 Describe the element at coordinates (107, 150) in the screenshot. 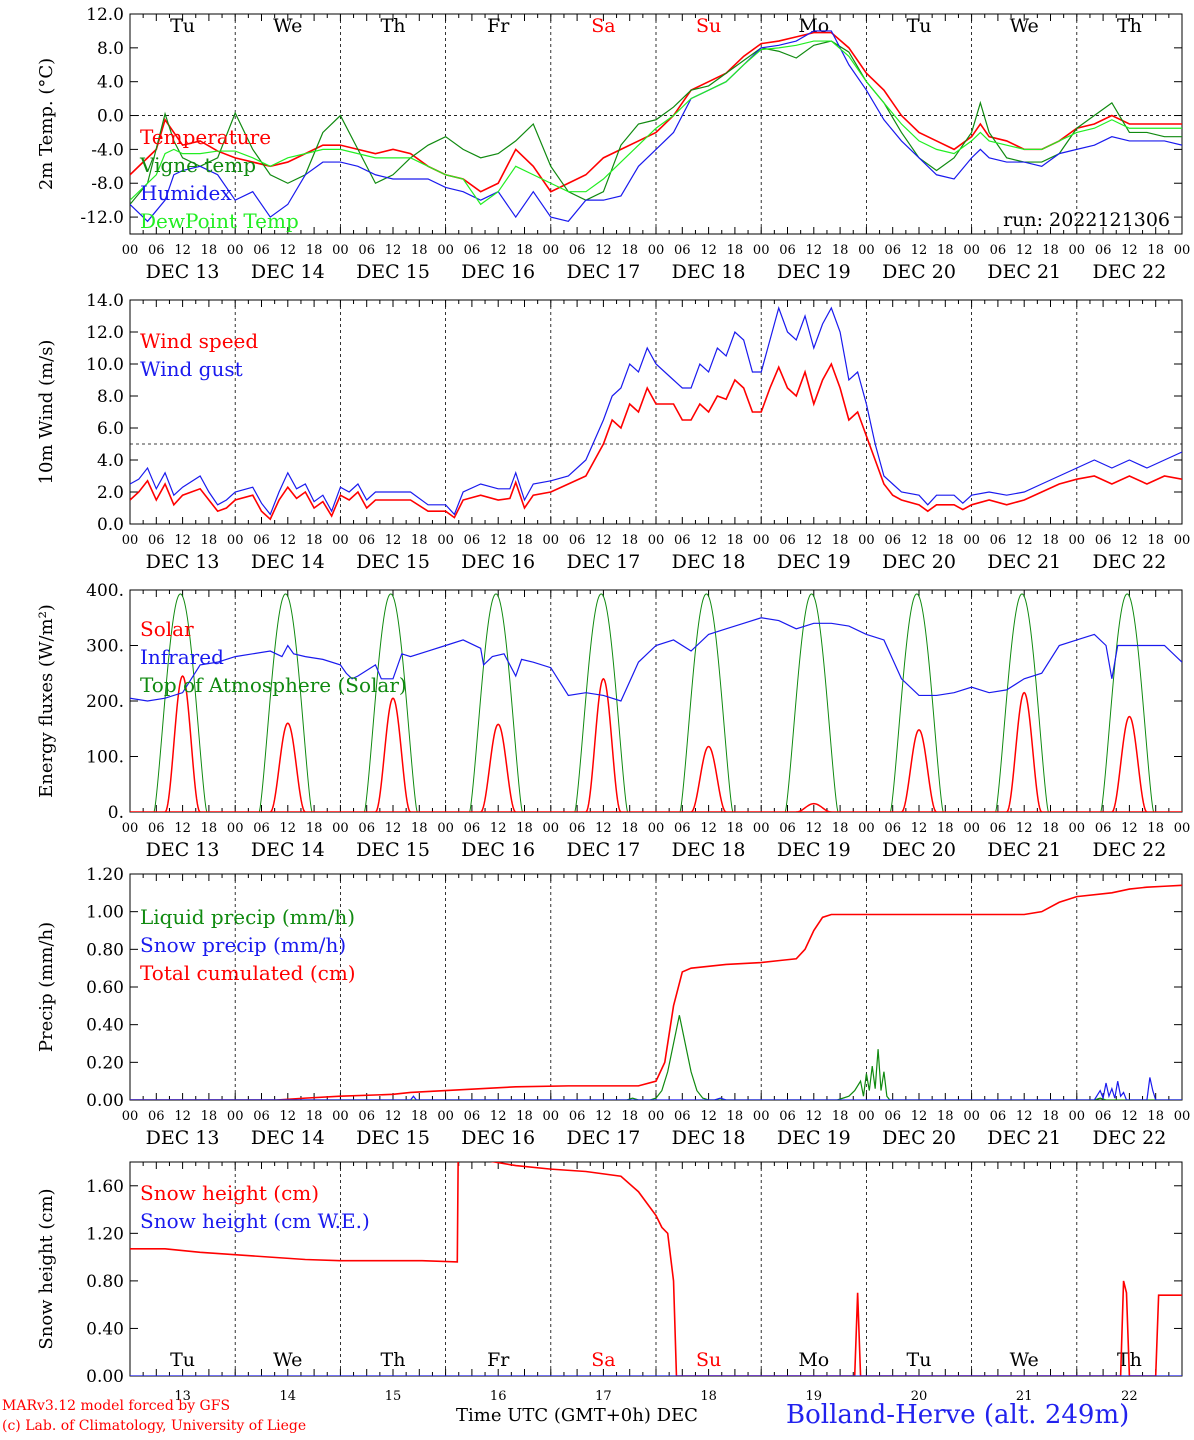

I see `y-tick-label: -4.0` at that location.